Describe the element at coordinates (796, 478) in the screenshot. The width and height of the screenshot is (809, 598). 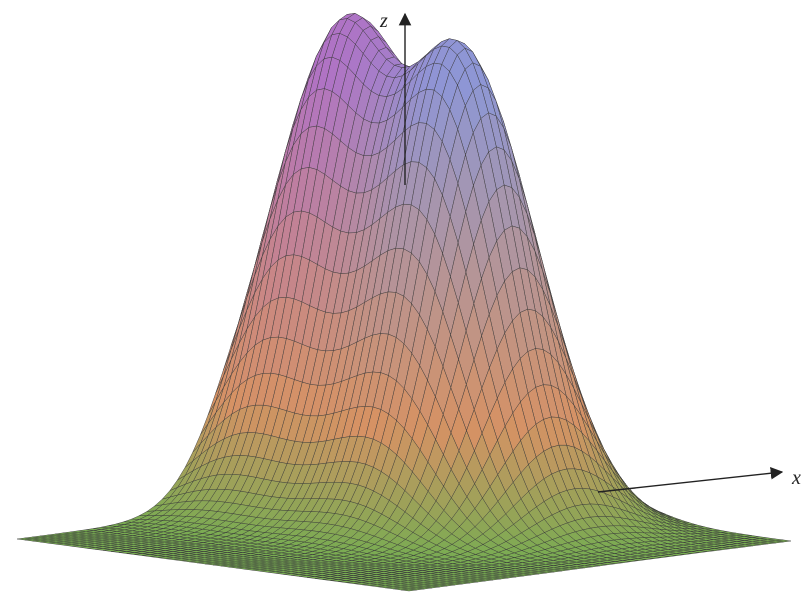
I see `x-axis-label: x` at that location.